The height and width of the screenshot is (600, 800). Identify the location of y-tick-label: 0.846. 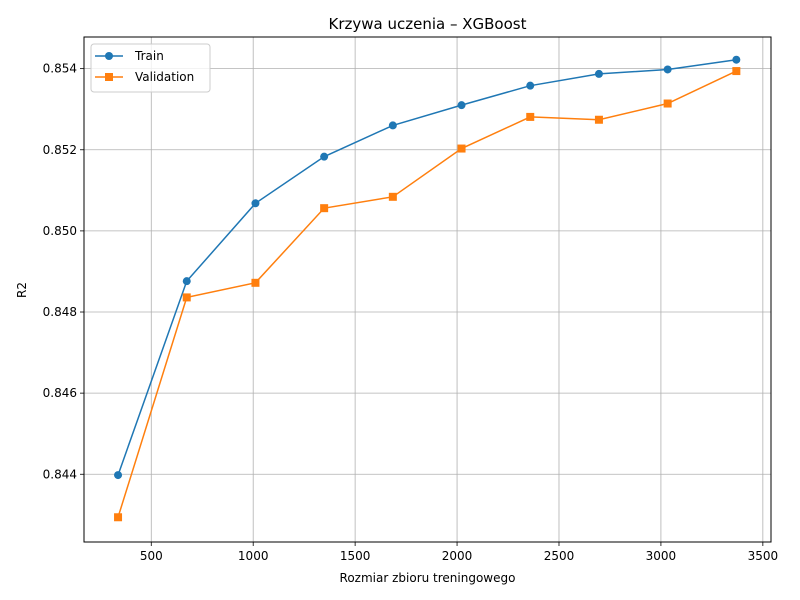
(60, 393).